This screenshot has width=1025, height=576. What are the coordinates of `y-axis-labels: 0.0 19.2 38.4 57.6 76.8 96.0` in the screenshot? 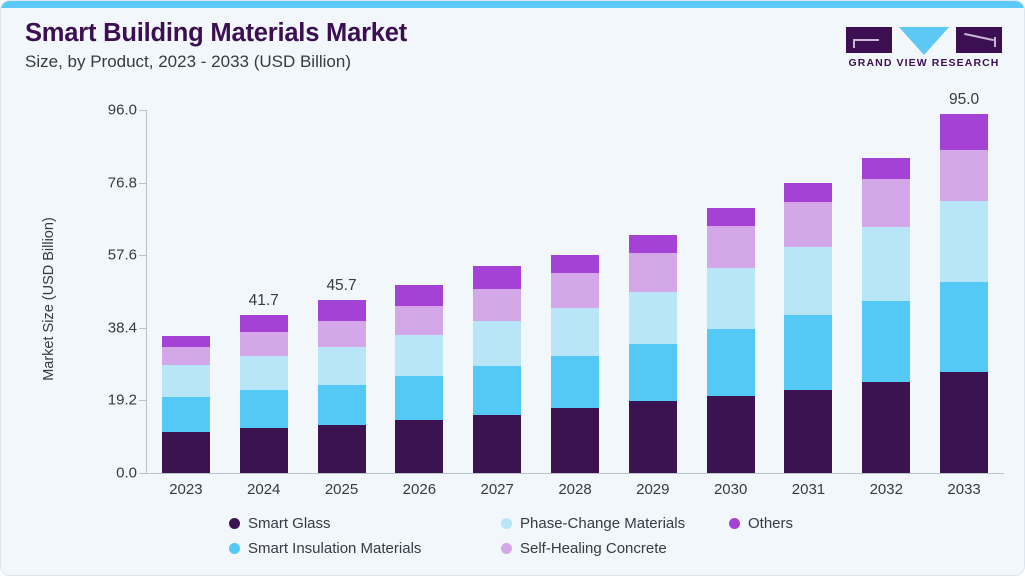 It's located at (73, 288).